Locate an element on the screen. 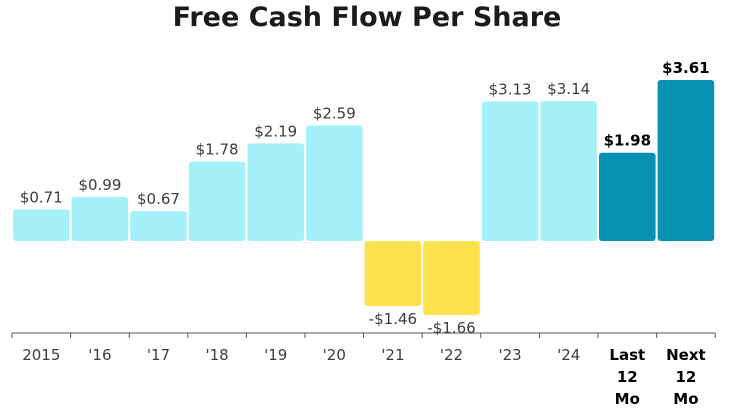  value-label-9: $3.14 is located at coordinates (568, 89).